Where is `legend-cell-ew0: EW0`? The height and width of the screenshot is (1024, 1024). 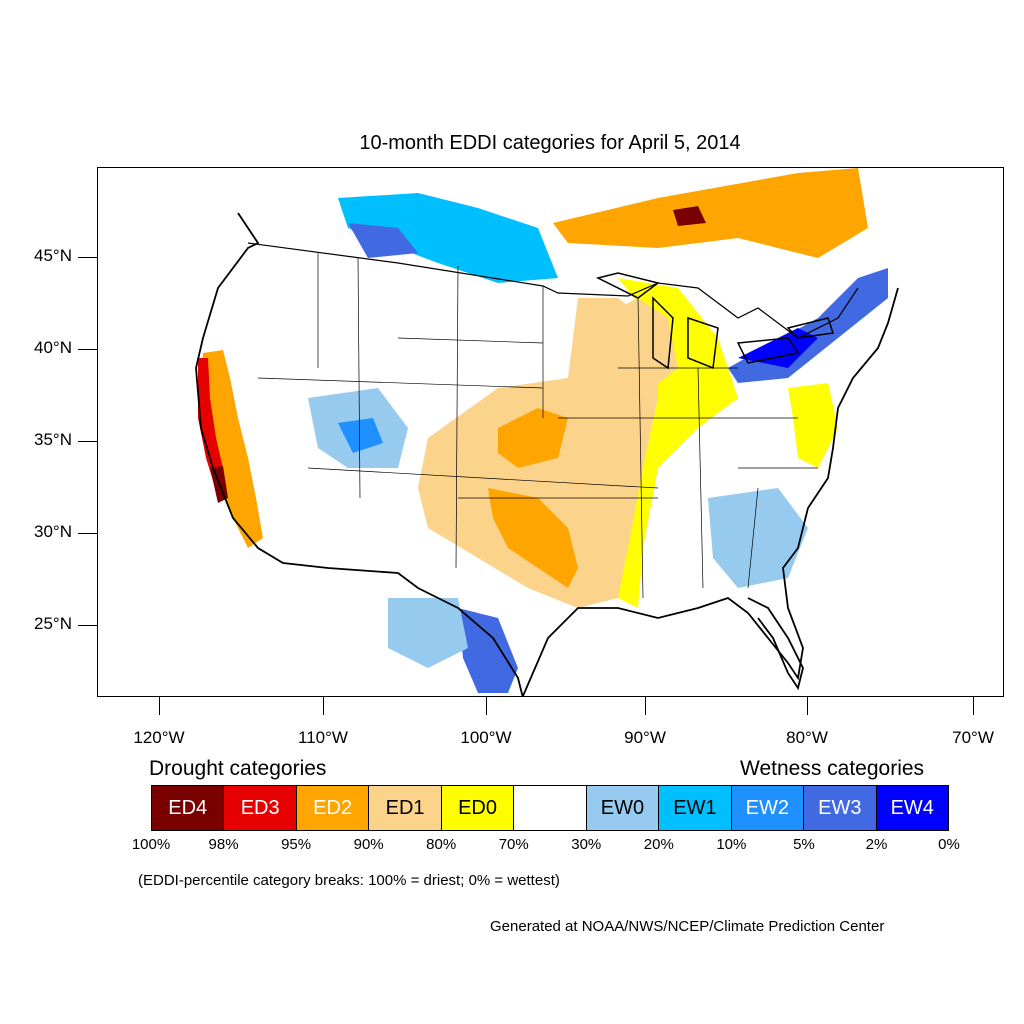 legend-cell-ew0: EW0 is located at coordinates (623, 808).